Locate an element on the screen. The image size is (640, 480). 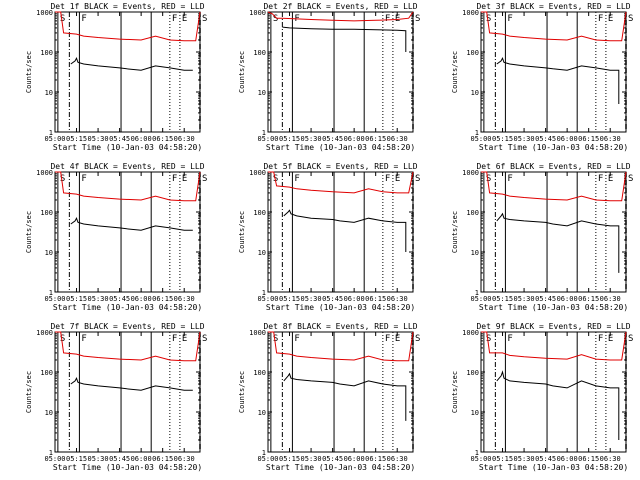
panel-title: Det 3f BLACK = Events, RED = LLD is located at coordinates (553, 6).